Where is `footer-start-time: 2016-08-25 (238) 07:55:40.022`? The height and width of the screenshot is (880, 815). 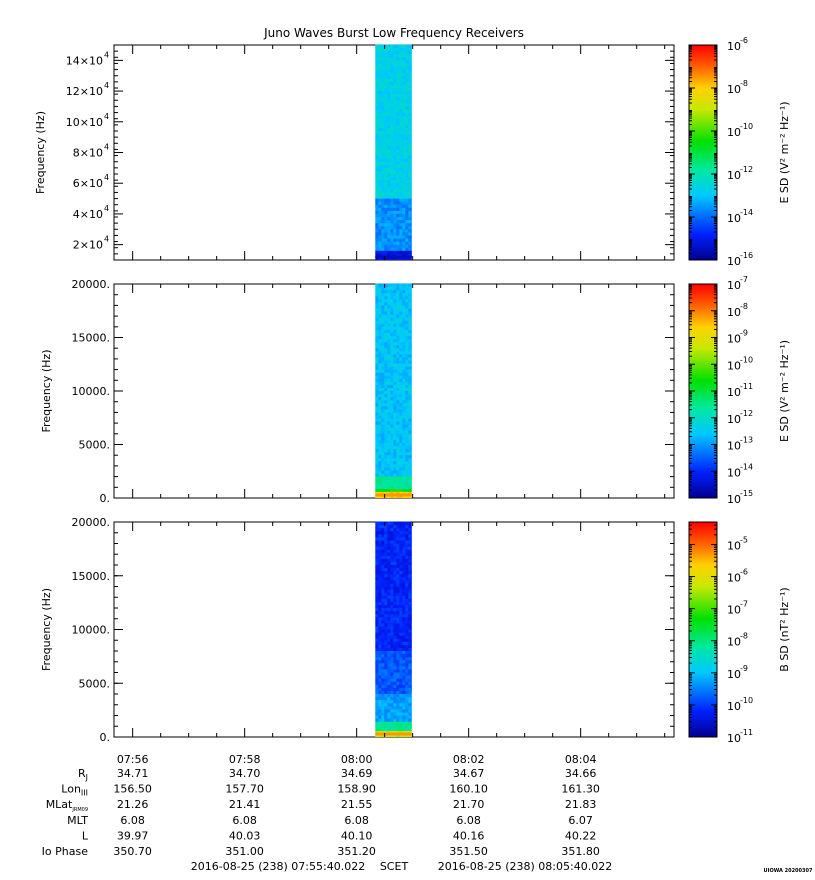
footer-start-time: 2016-08-25 (238) 07:55:40.022 is located at coordinates (278, 866).